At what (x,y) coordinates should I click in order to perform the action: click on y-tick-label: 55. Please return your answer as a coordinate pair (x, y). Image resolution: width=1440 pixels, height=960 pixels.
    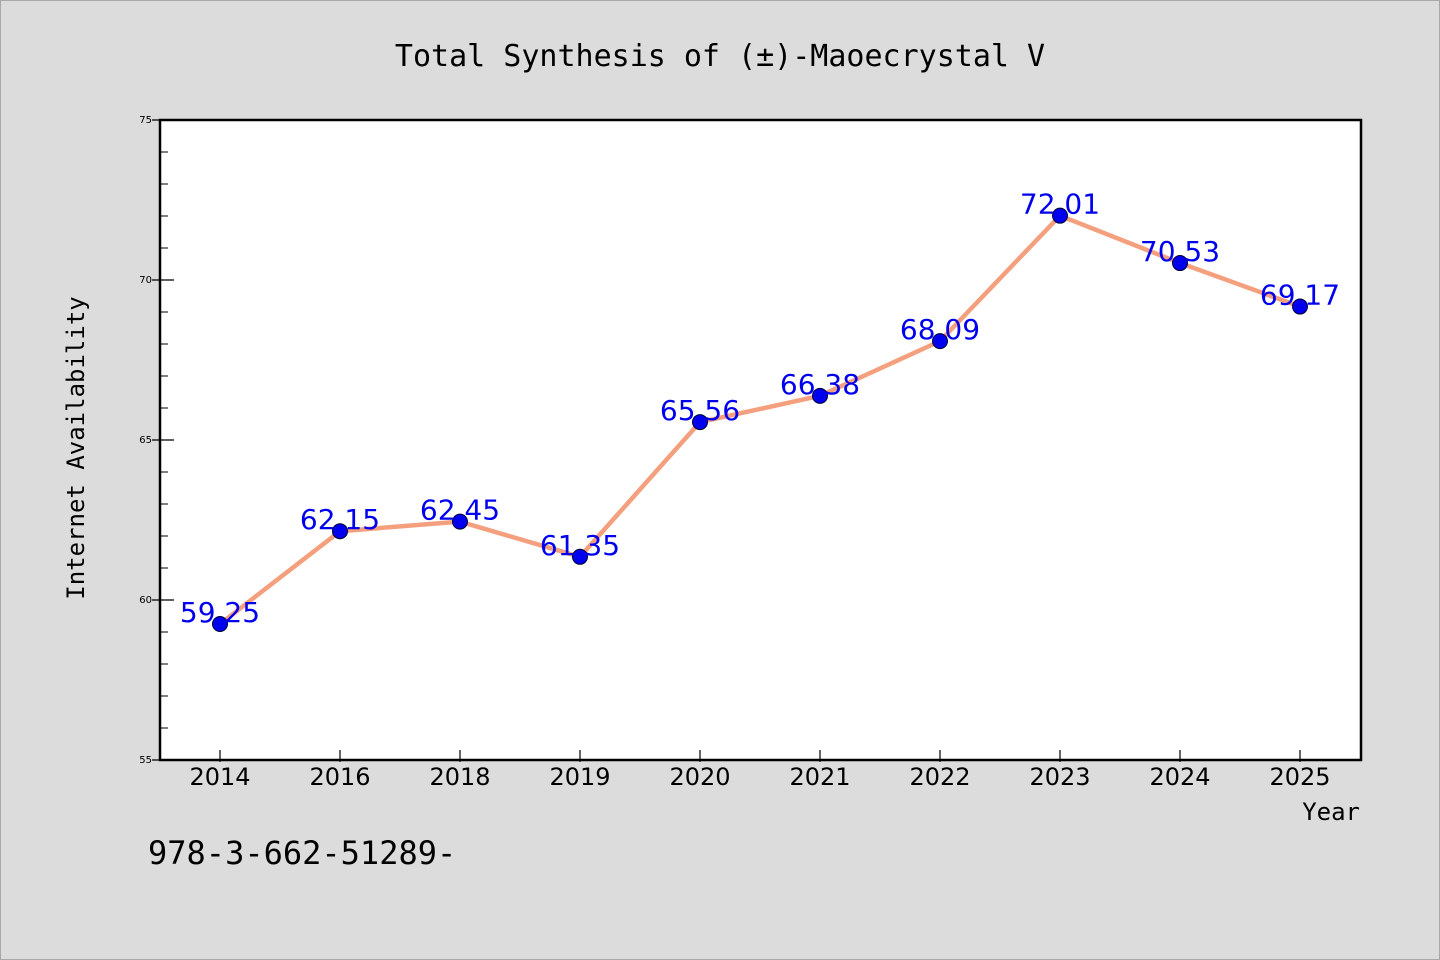
    Looking at the image, I should click on (145, 760).